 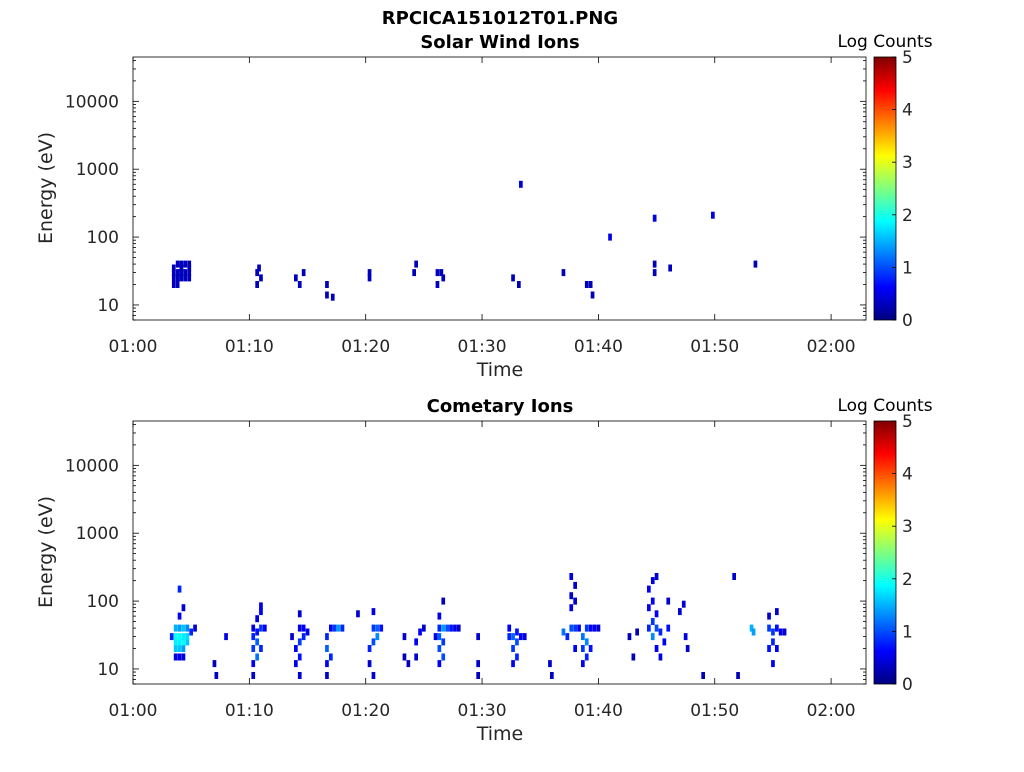 I want to click on x-tick-label: 01:10, so click(x=249, y=711).